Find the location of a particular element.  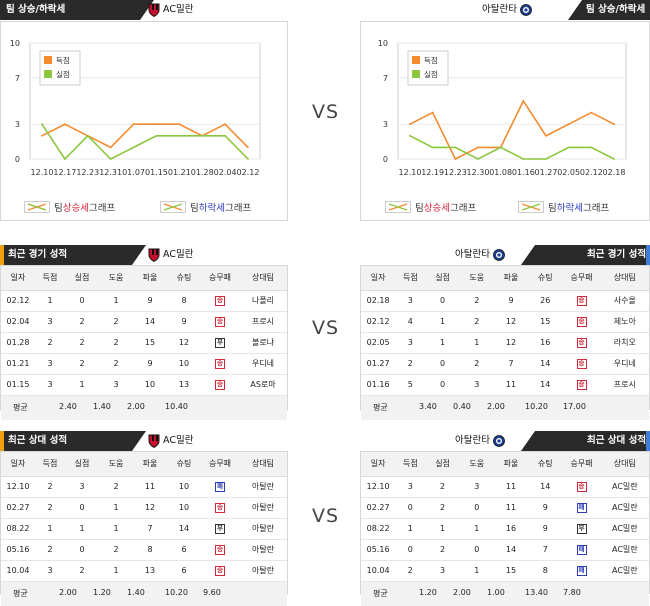

x-tick-label: 01.07 is located at coordinates (133, 172).